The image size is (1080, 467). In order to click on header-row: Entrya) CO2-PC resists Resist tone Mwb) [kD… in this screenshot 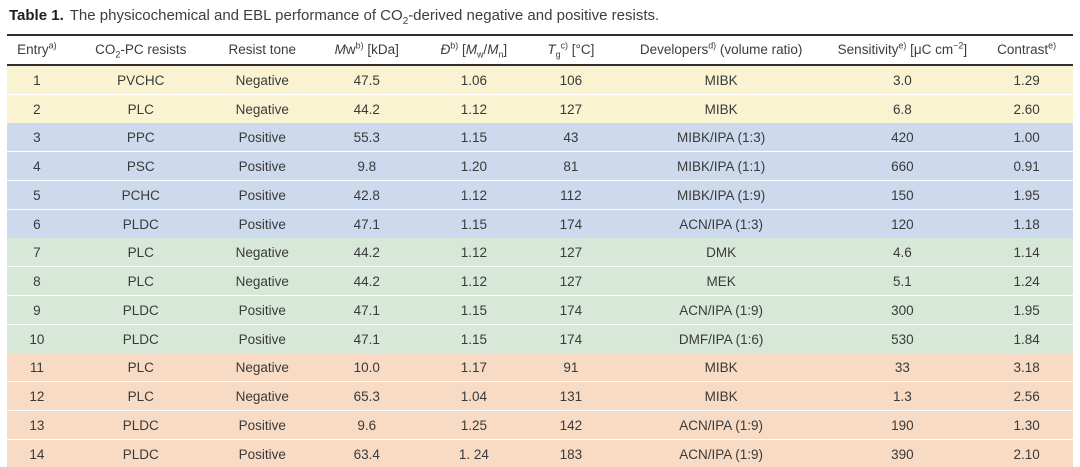, I will do `click(540, 50)`.